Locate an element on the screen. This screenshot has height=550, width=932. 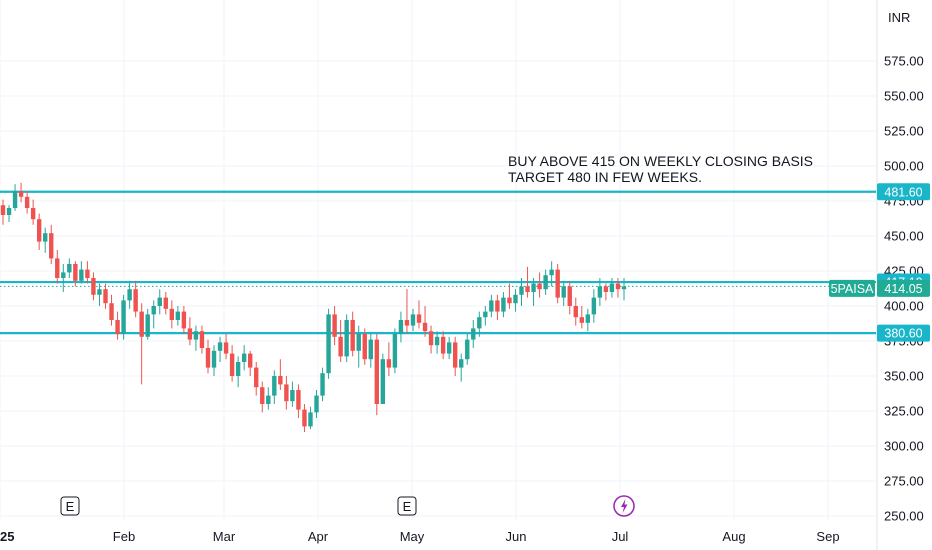
level-tag-text: 481.60 is located at coordinates (903, 192).